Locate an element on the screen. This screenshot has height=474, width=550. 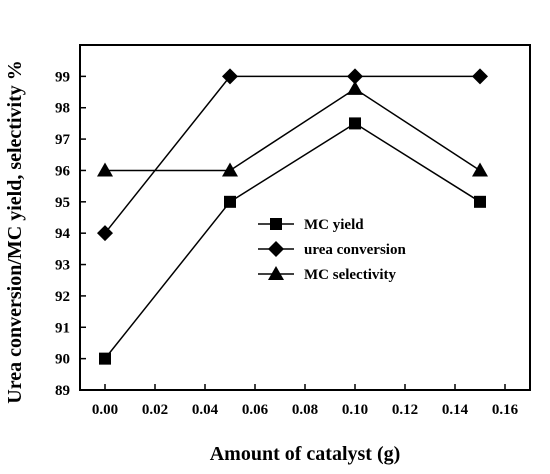
legend-item: MC selectivity is located at coordinates (327, 274).